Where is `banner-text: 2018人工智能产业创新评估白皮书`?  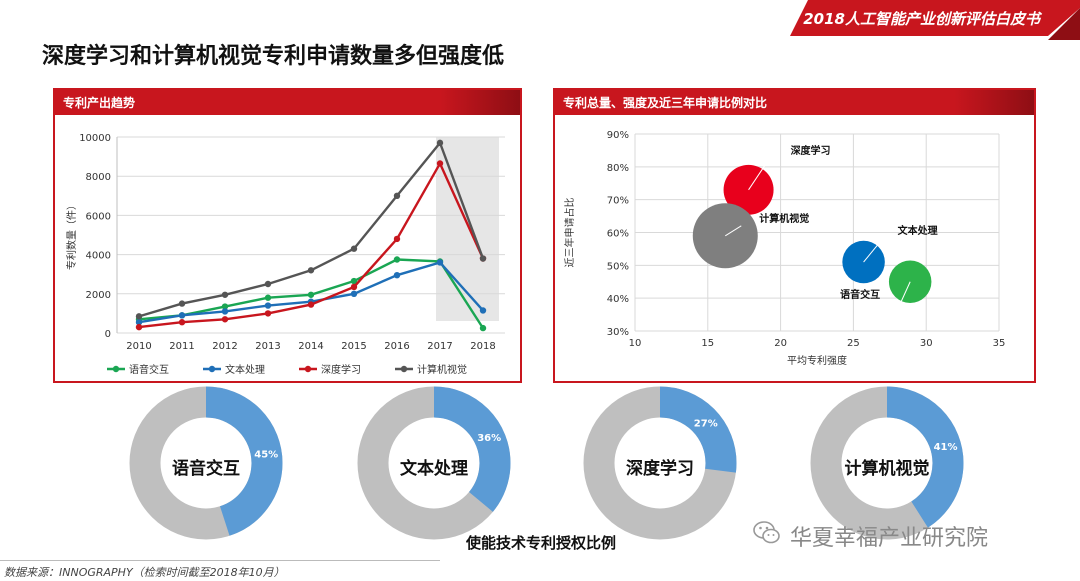
banner-text: 2018人工智能产业创新评估白皮书 is located at coordinates (921, 19).